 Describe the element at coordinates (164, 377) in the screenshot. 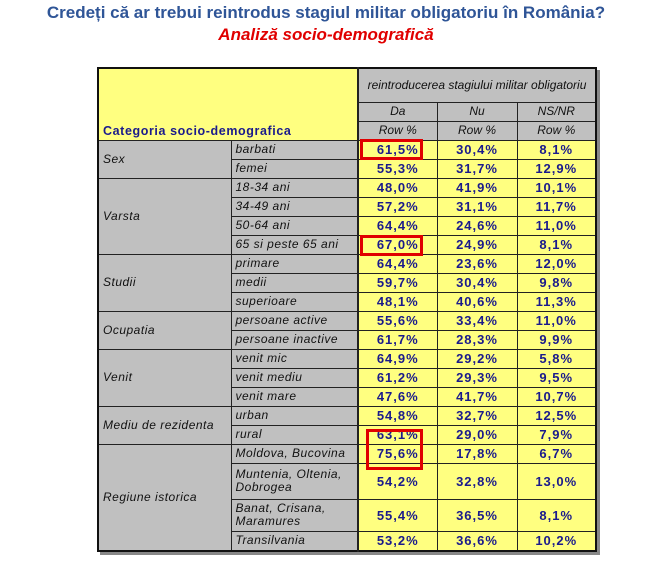

I see `category-label: Venit` at that location.